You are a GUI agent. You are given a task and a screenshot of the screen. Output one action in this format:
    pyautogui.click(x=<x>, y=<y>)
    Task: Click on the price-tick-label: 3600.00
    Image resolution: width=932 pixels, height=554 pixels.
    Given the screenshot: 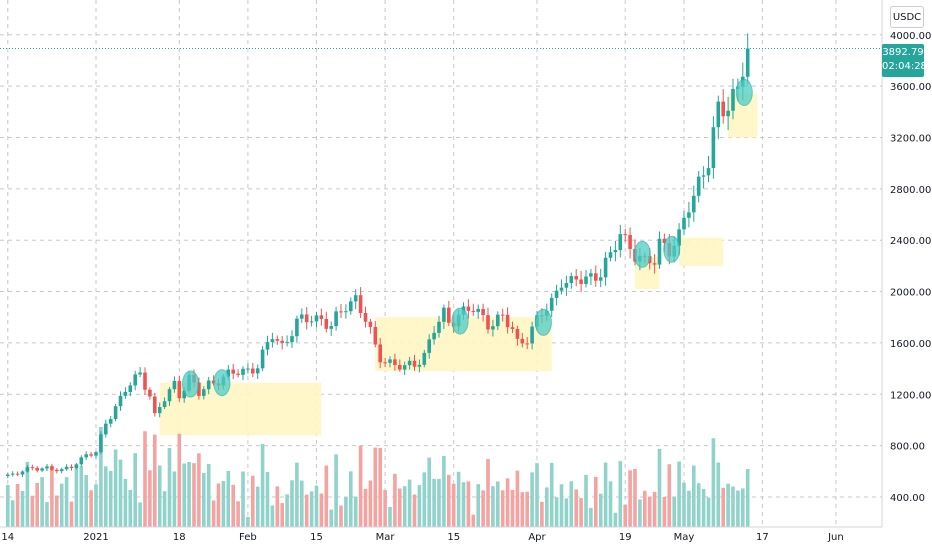 What is the action you would take?
    pyautogui.click(x=910, y=87)
    